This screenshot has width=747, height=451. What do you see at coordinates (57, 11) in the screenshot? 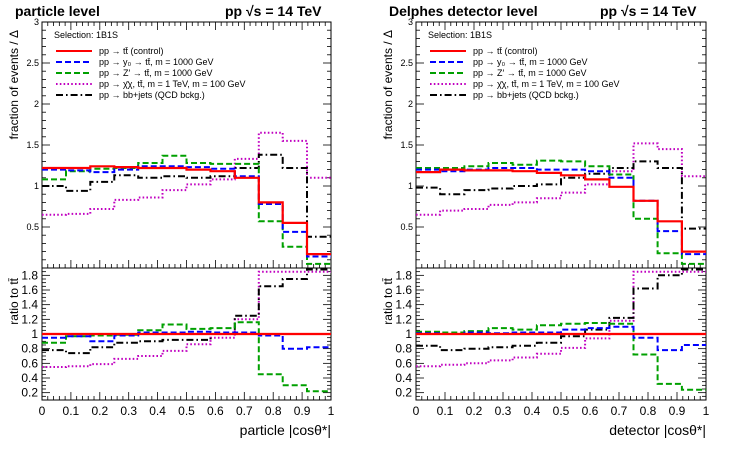
I see `chart-title: particle level` at bounding box center [57, 11].